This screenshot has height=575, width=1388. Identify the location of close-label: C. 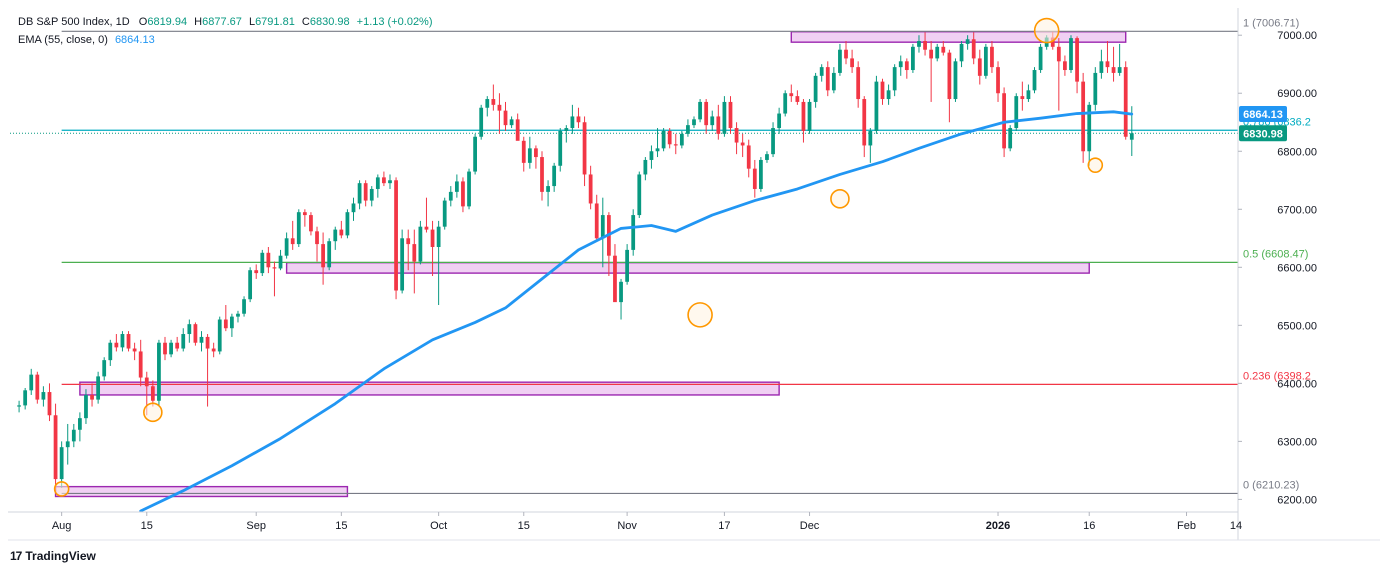
(305, 22).